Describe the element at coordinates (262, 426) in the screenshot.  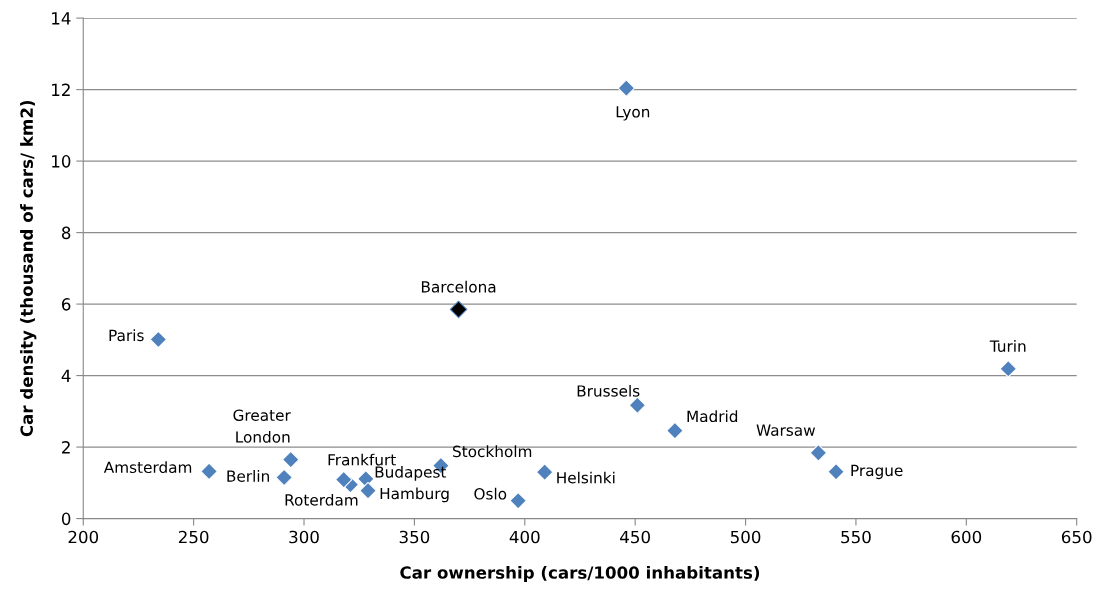
I see `annotation: Greater London` at that location.